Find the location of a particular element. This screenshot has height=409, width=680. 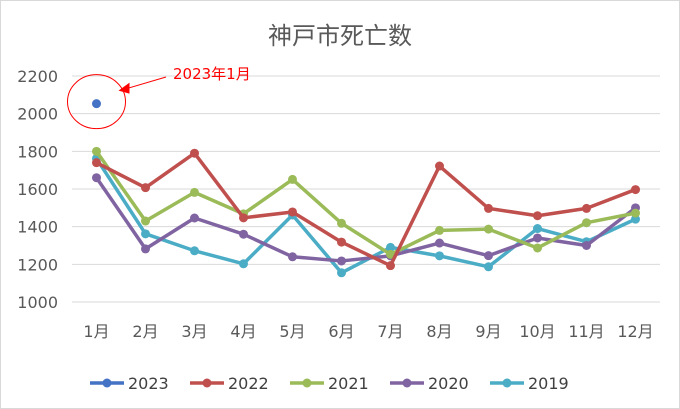

chart-title: 神戸市死亡数 is located at coordinates (340, 36).